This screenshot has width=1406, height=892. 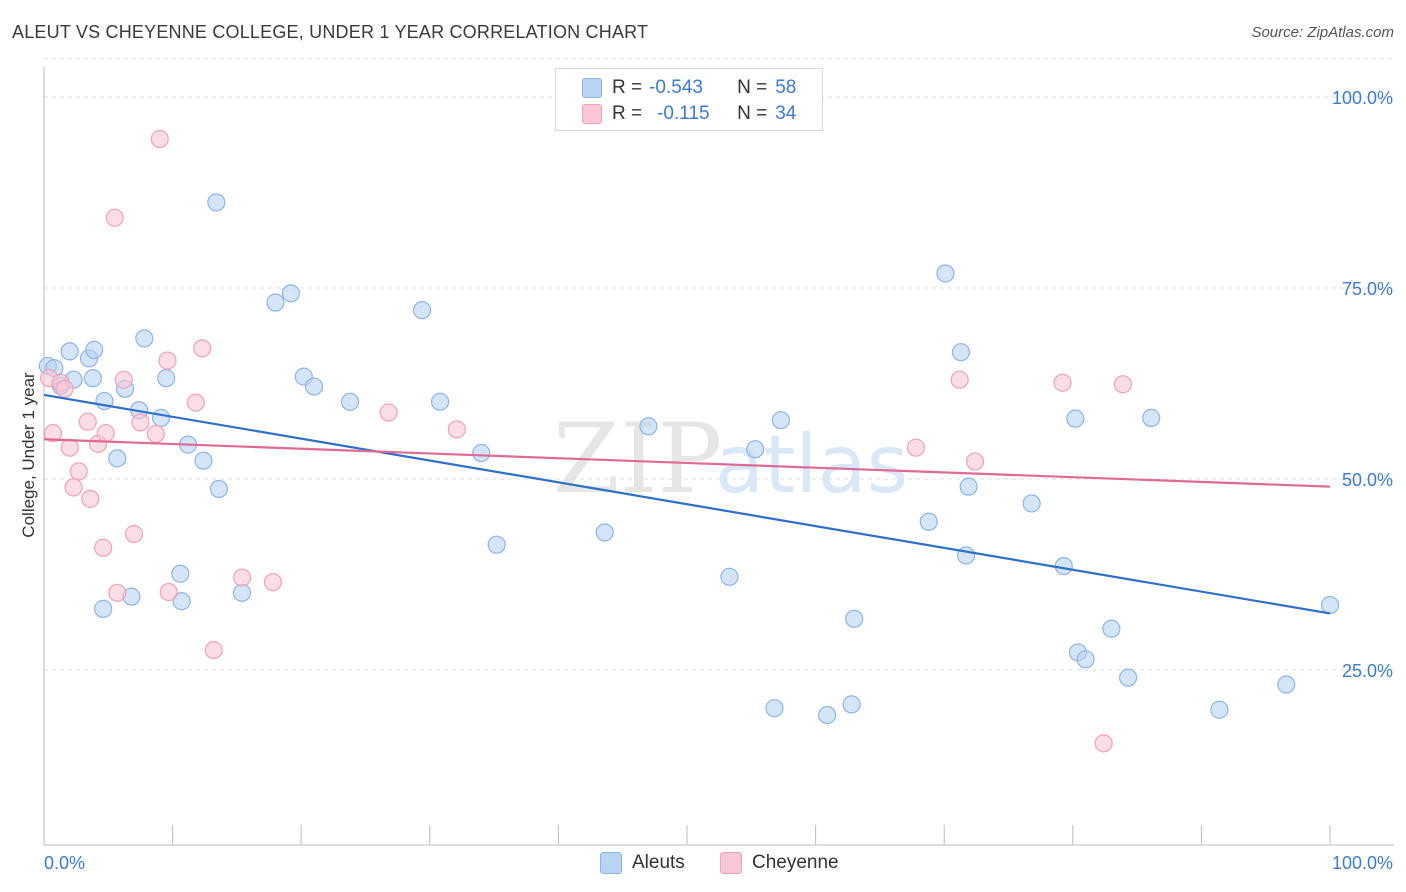 I want to click on source-credit: Source: ZipAtlas.com, so click(x=1322, y=32).